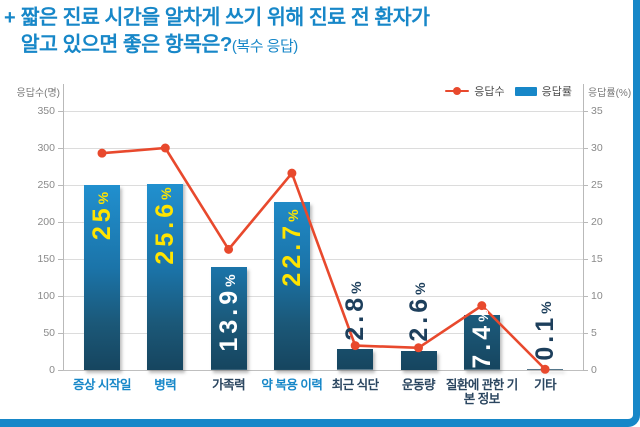  I want to click on category-label: 약 복용 이력, so click(292, 385).